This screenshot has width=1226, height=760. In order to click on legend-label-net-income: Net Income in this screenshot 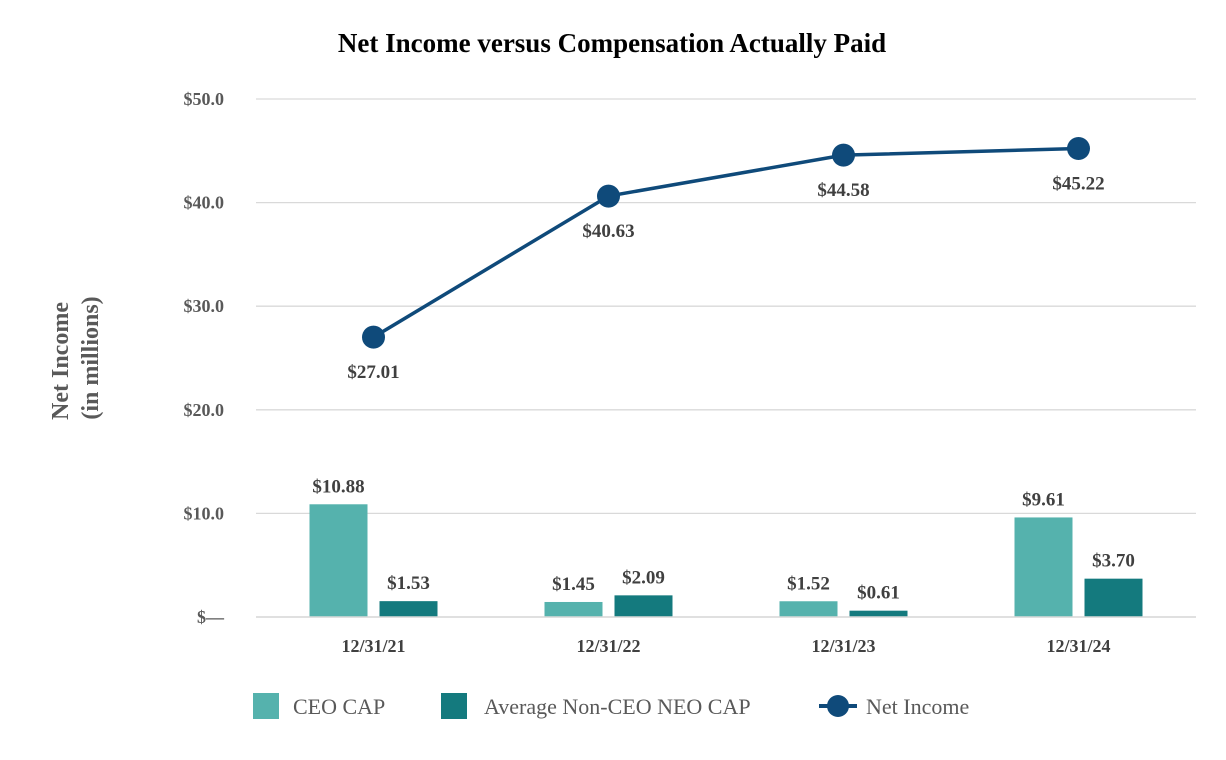, I will do `click(917, 706)`.